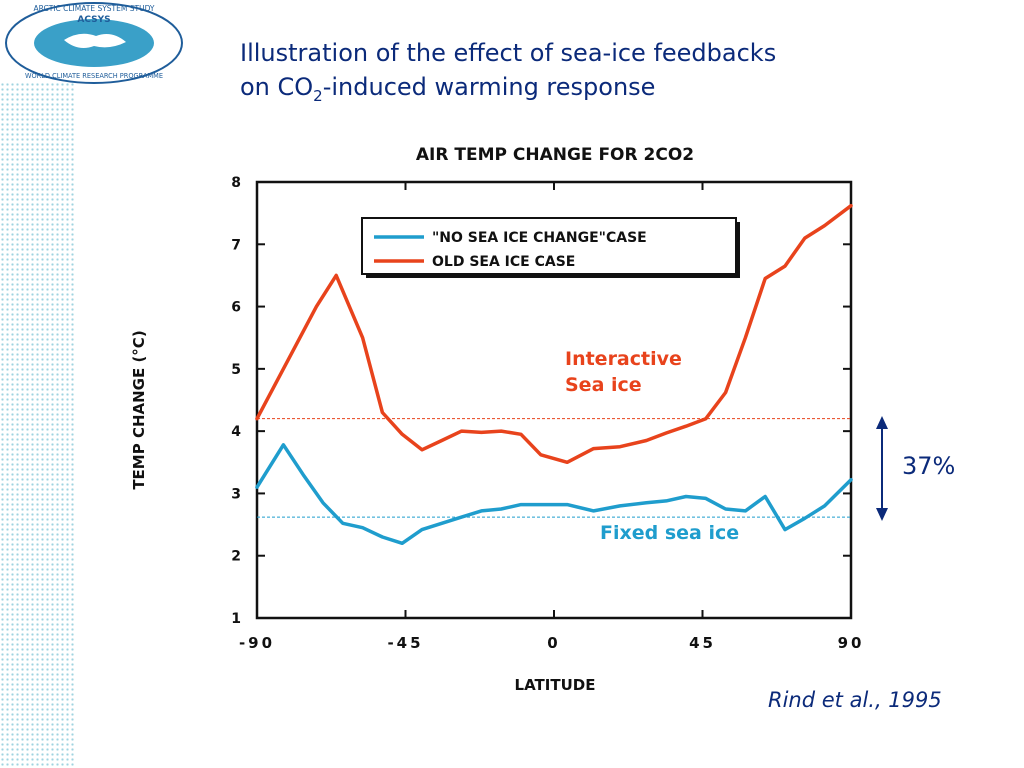 The height and width of the screenshot is (768, 1024). Describe the element at coordinates (257, 643) in the screenshot. I see `x-tick-label: -90` at that location.